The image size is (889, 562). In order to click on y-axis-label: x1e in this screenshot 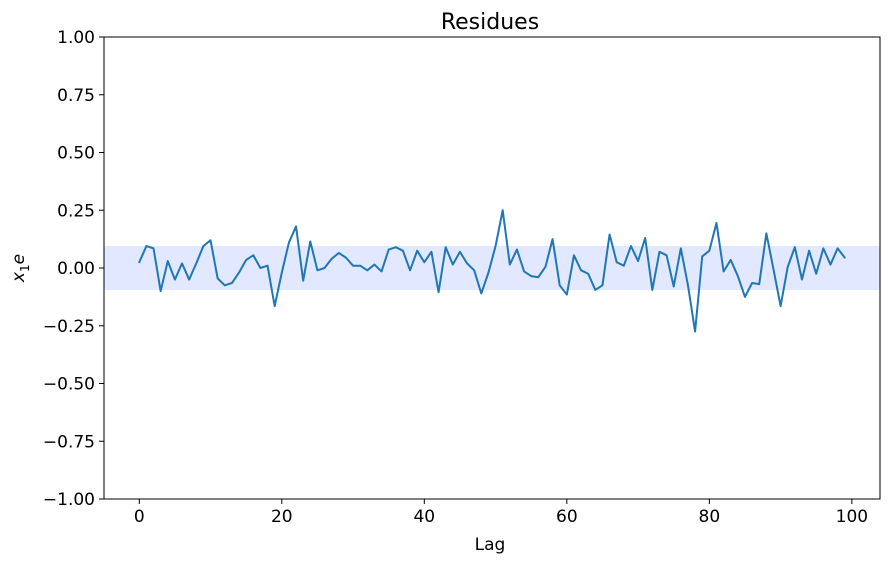, I will do `click(20, 268)`.